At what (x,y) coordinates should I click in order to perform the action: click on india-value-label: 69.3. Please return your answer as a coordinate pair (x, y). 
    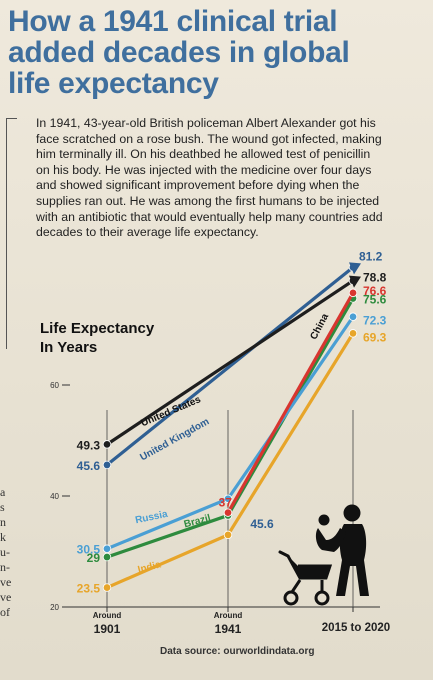
    Looking at the image, I should click on (375, 337).